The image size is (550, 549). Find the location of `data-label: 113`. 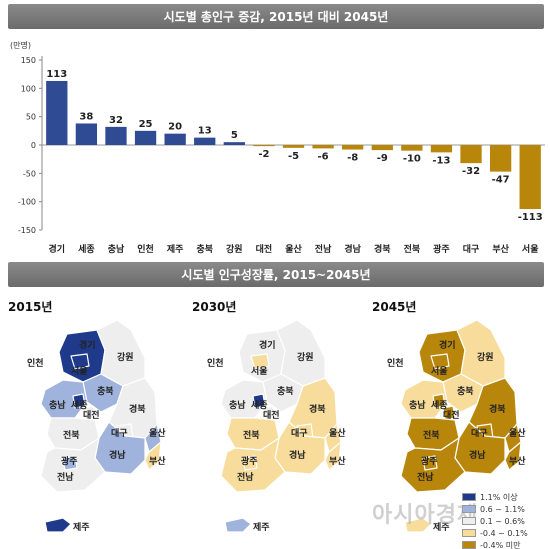

data-label: 113 is located at coordinates (56, 74).